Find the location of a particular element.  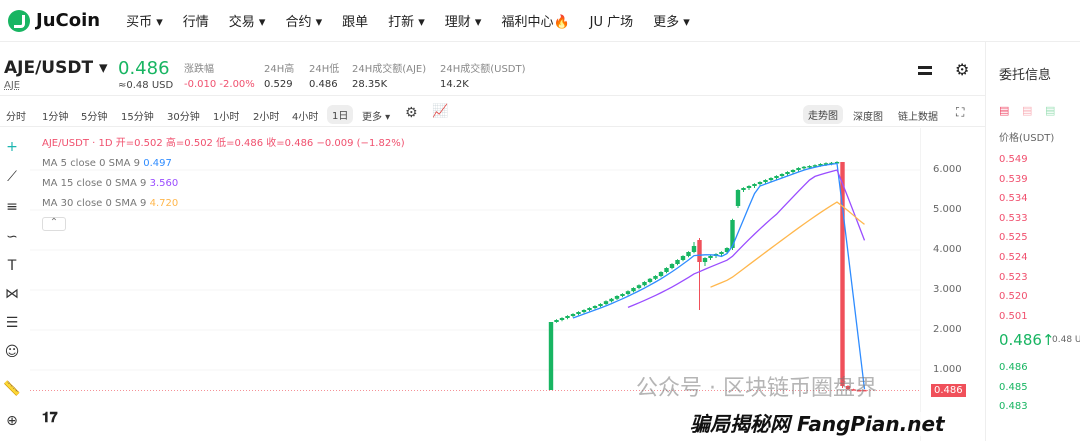

collapse-legend-button: ⌃ is located at coordinates (54, 224).